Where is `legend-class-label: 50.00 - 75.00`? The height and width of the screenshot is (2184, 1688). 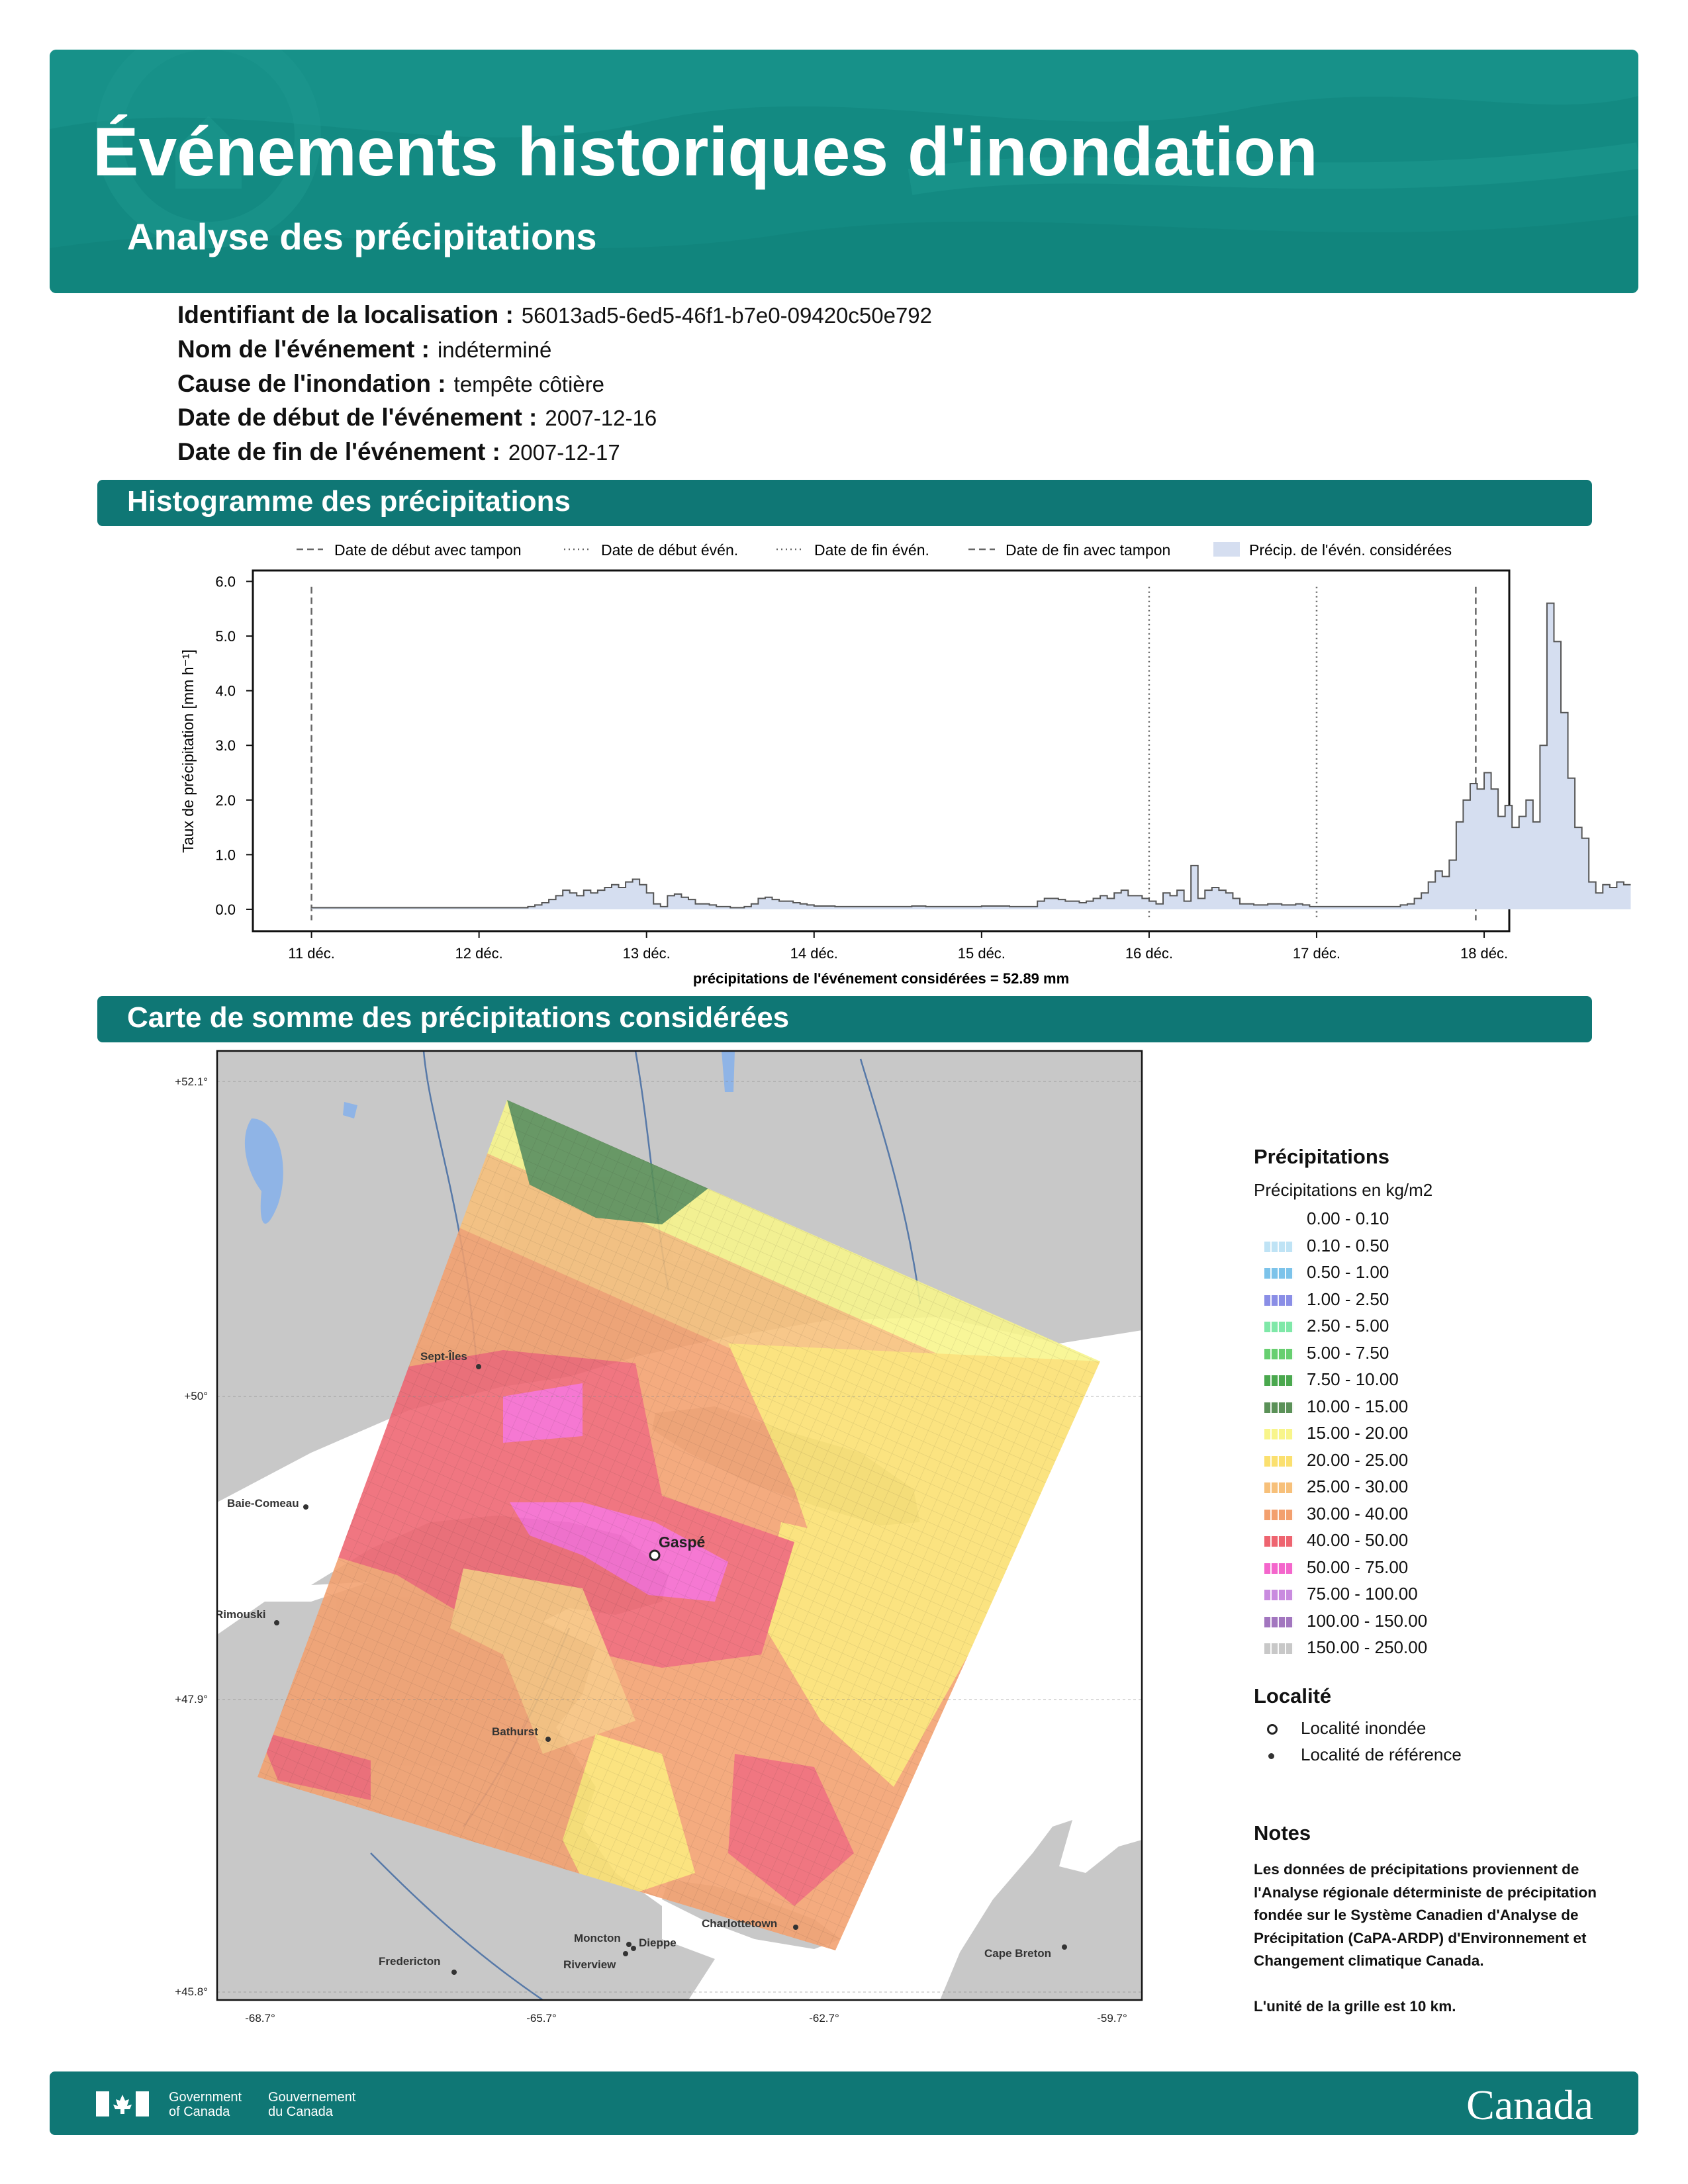
legend-class-label: 50.00 - 75.00 is located at coordinates (1358, 1567).